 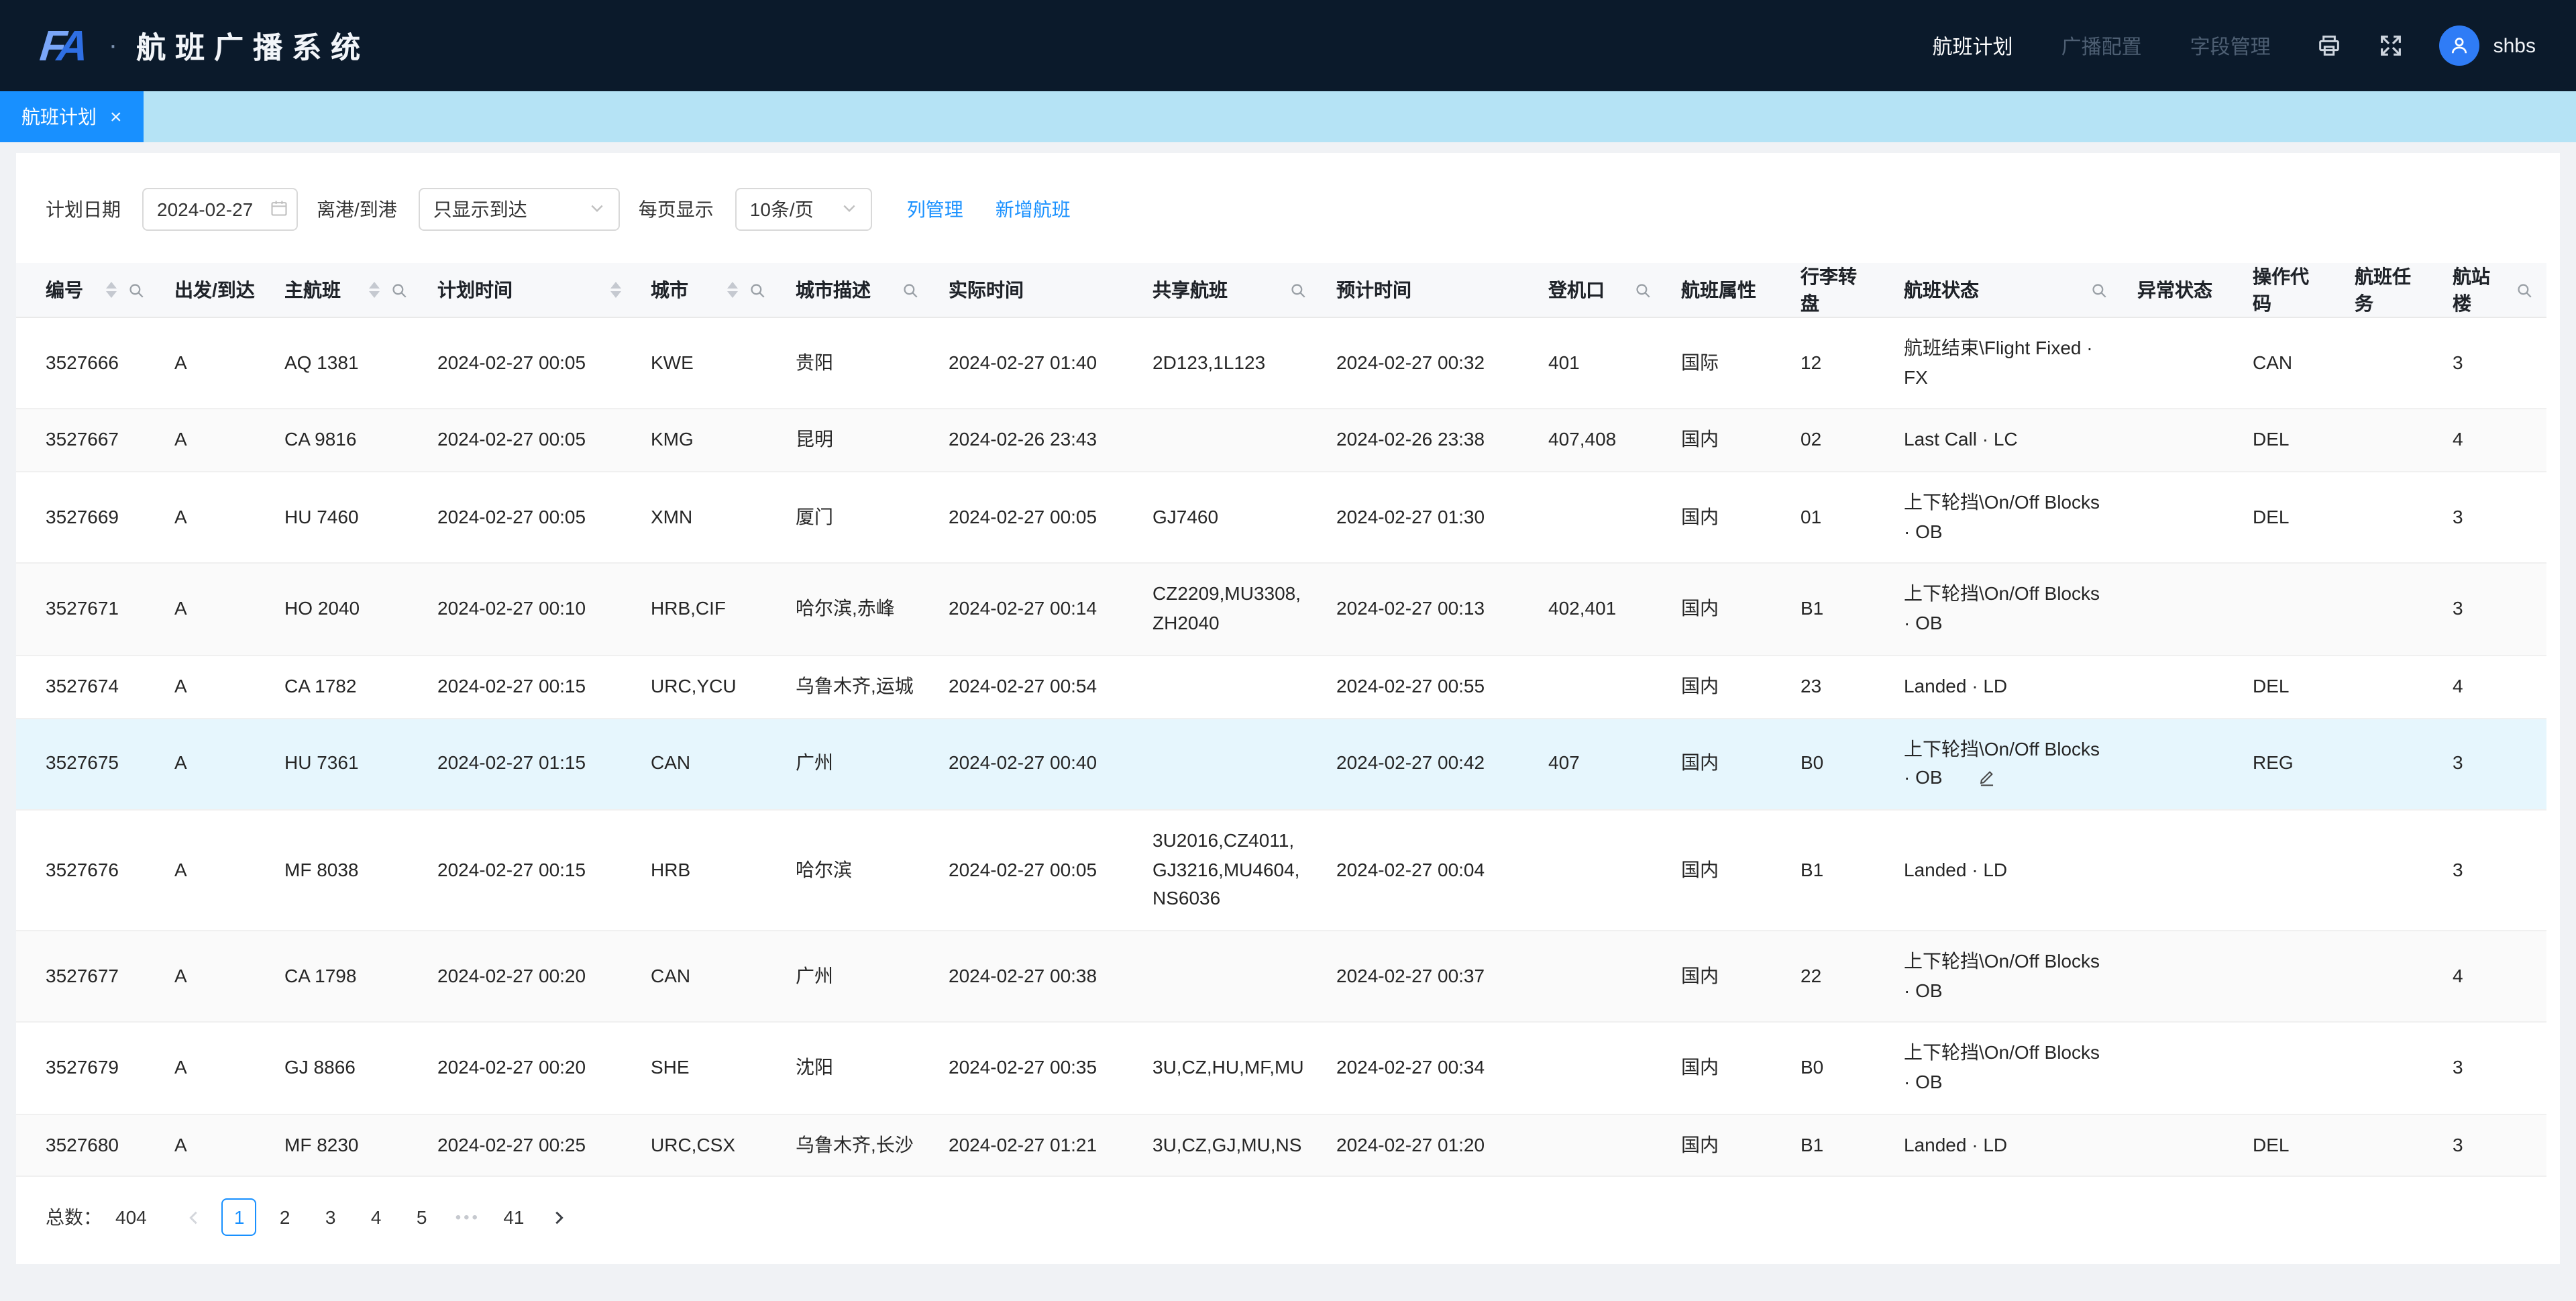 I want to click on cell-shared_flights: 3U,CZ,HU,MF,MU, so click(x=1228, y=1068).